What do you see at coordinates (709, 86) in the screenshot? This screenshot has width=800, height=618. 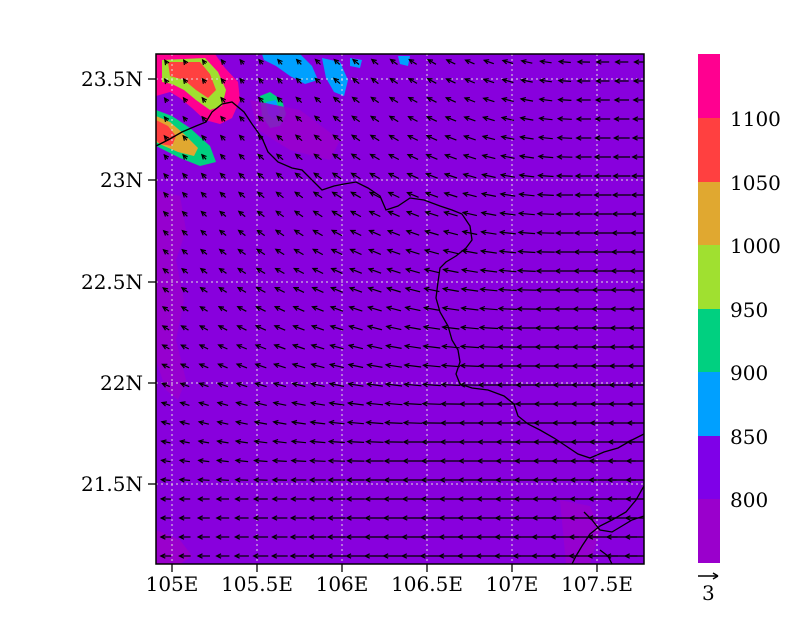 I see `colorbar-swatch` at bounding box center [709, 86].